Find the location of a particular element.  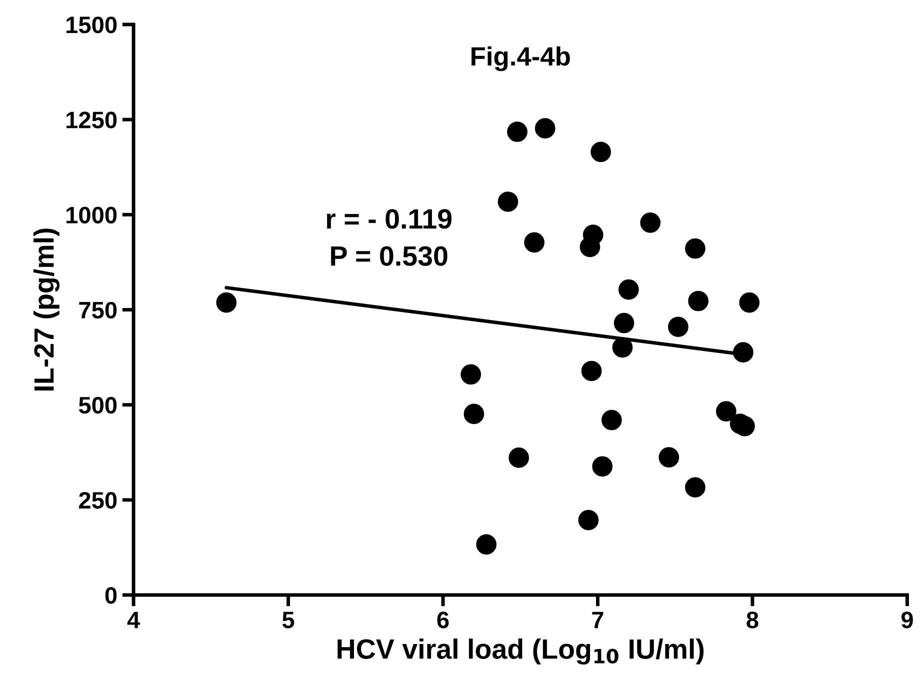

y-tick-label: 1000 is located at coordinates (91, 215).